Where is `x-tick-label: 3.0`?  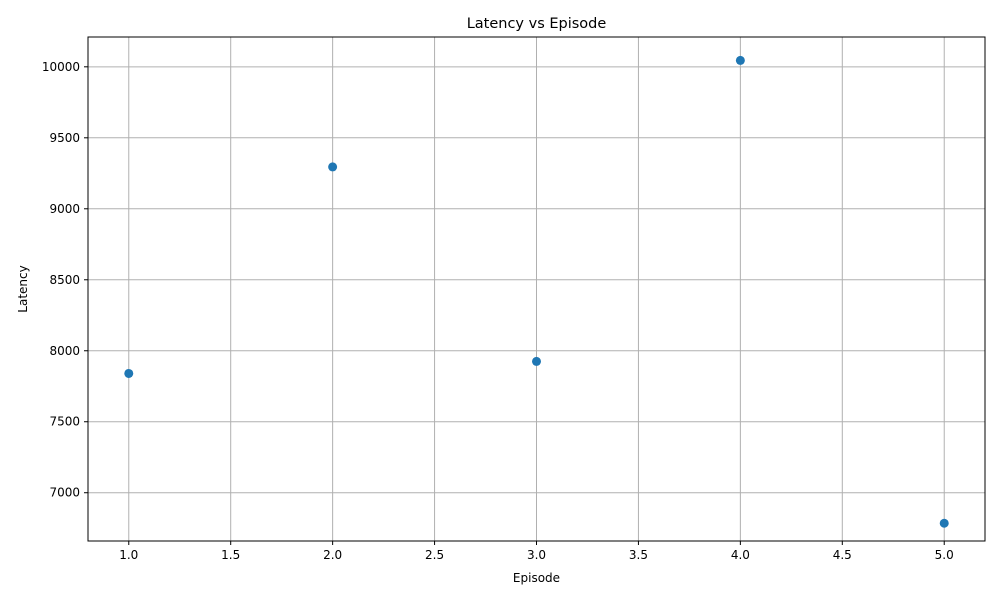 x-tick-label: 3.0 is located at coordinates (536, 555).